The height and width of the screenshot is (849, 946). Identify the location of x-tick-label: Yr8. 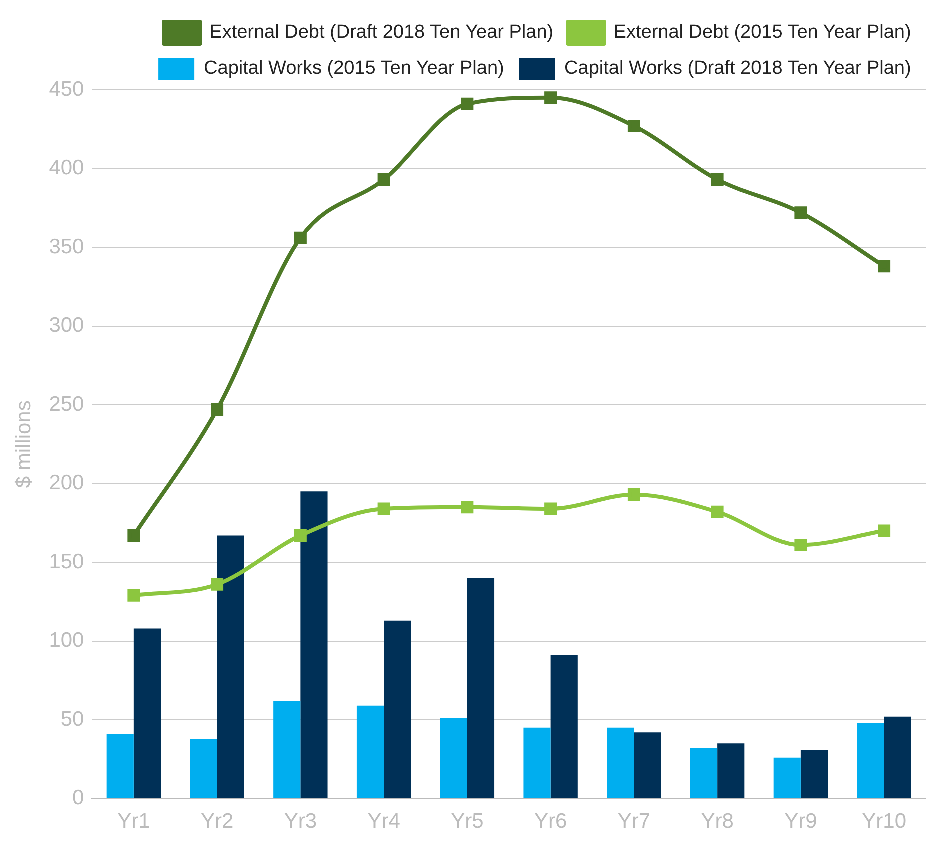
(717, 822).